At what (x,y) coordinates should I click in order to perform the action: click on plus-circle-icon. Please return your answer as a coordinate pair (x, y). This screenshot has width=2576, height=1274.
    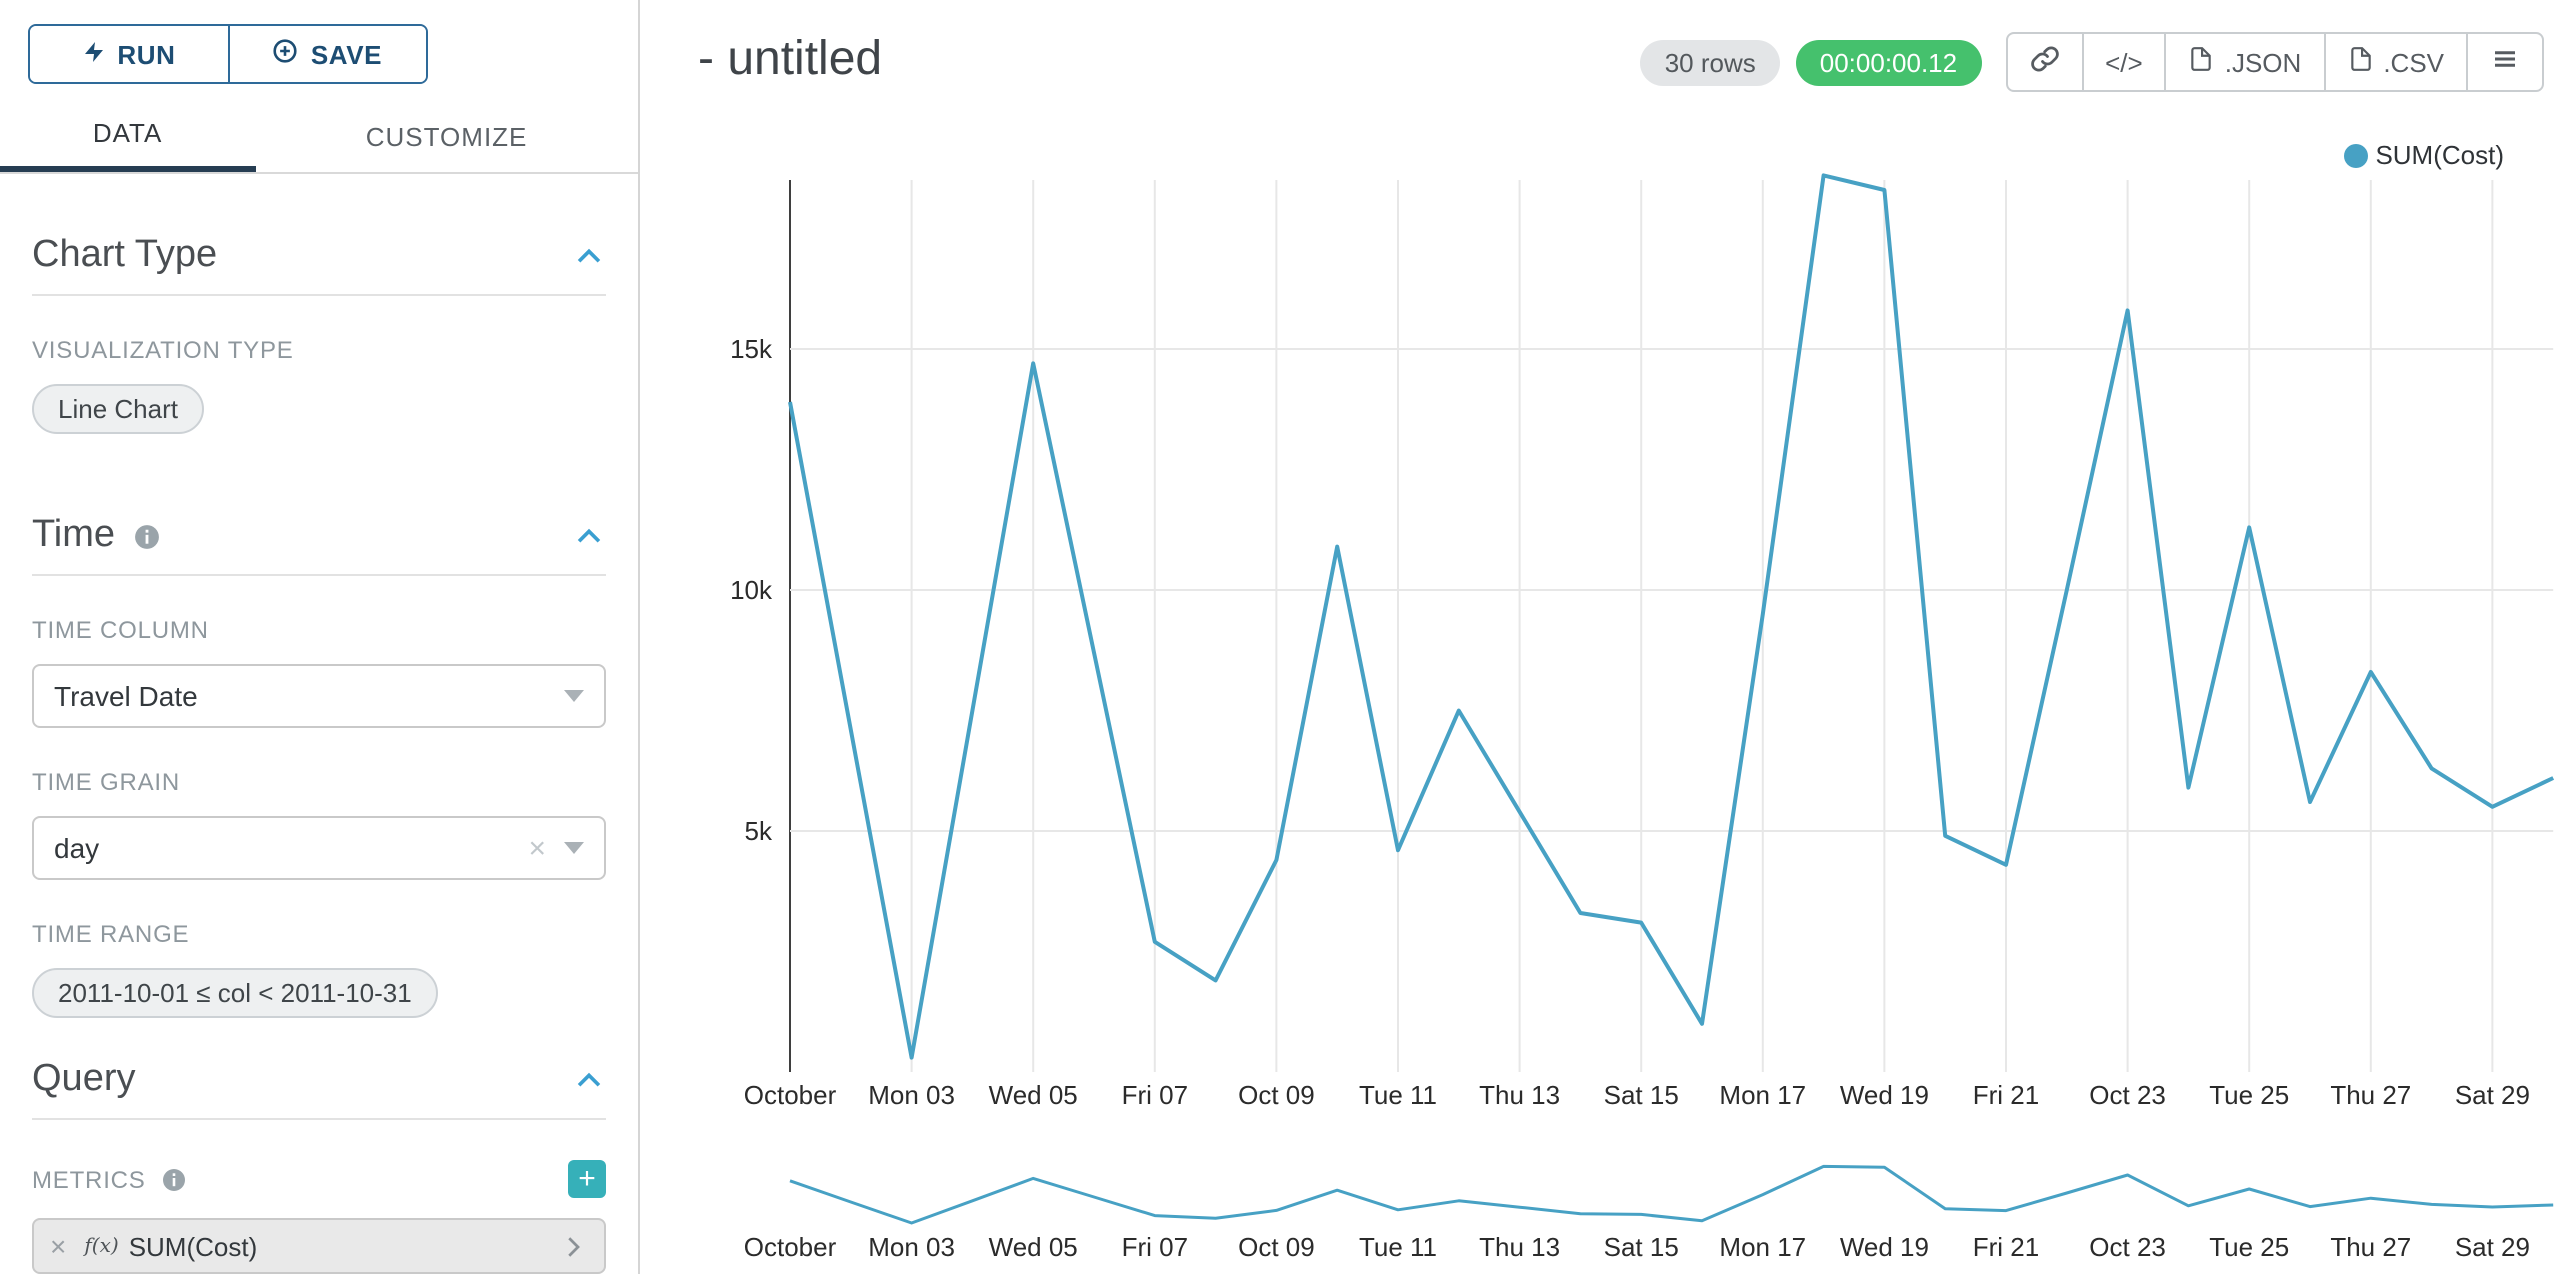
    Looking at the image, I should click on (286, 54).